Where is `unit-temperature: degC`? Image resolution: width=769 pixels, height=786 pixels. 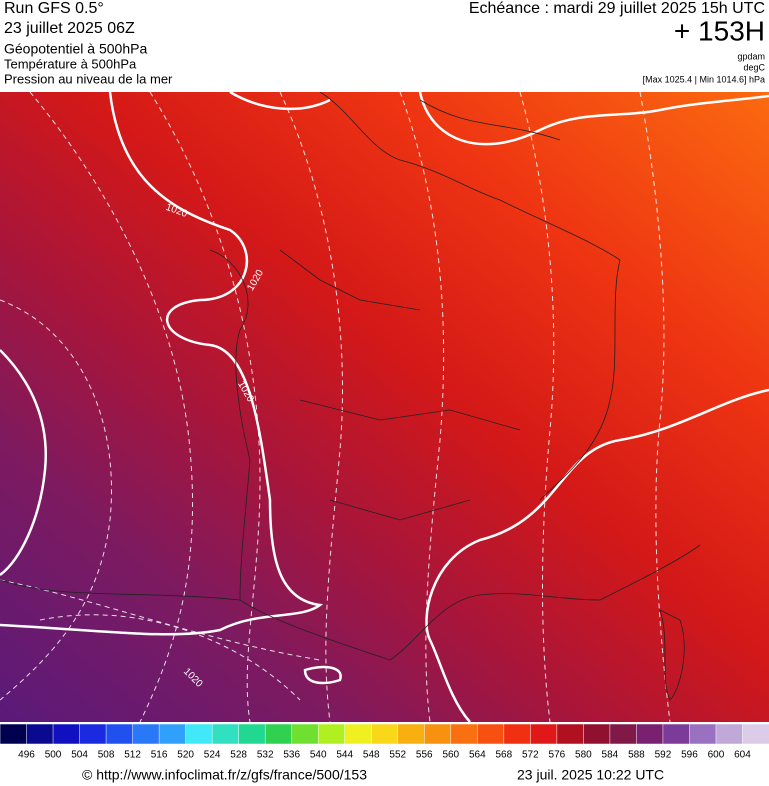
unit-temperature: degC is located at coordinates (754, 67).